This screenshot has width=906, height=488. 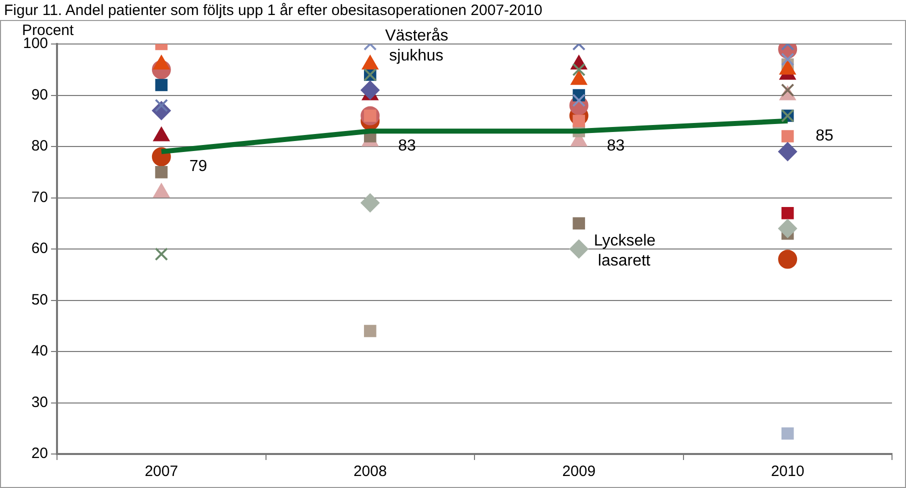 I want to click on annotation: Lycksele lasarett, so click(x=625, y=251).